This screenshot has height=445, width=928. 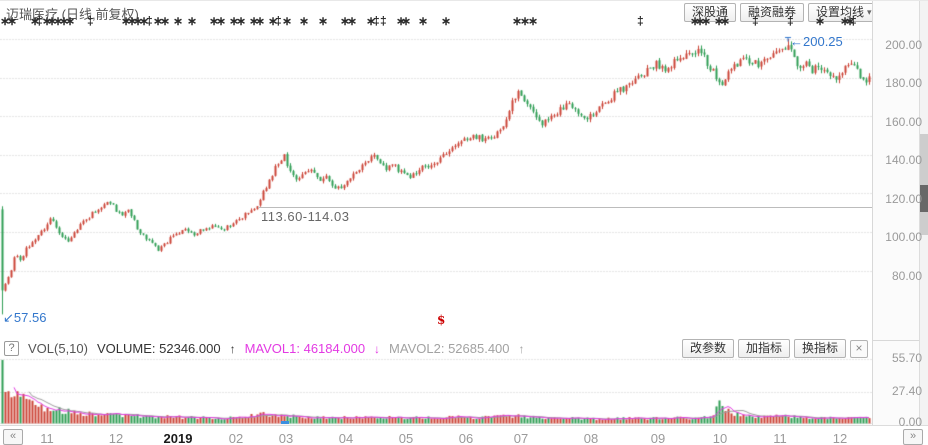 I want to click on scroll-position-indicator, so click(x=285, y=422).